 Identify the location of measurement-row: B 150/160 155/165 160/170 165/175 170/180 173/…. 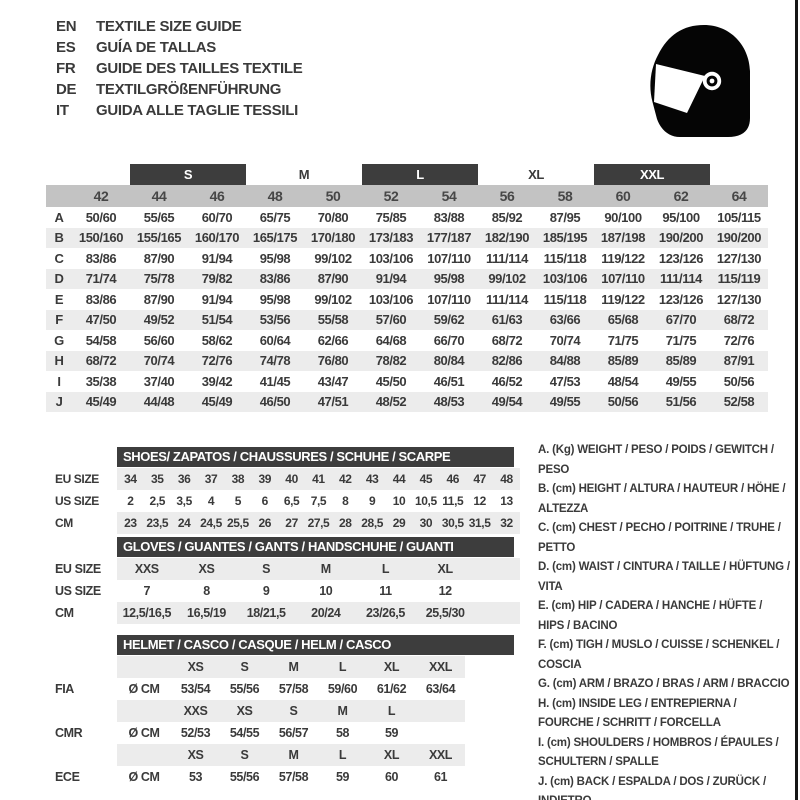
(407, 237).